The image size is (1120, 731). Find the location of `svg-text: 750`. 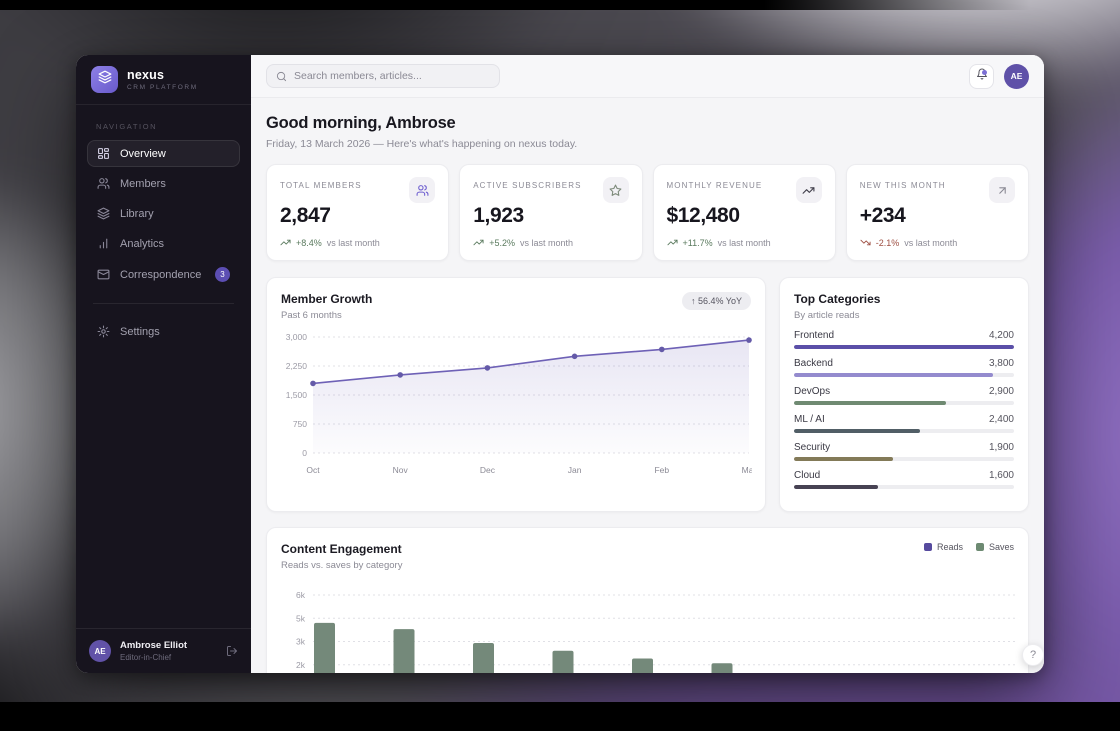

svg-text: 750 is located at coordinates (300, 424).